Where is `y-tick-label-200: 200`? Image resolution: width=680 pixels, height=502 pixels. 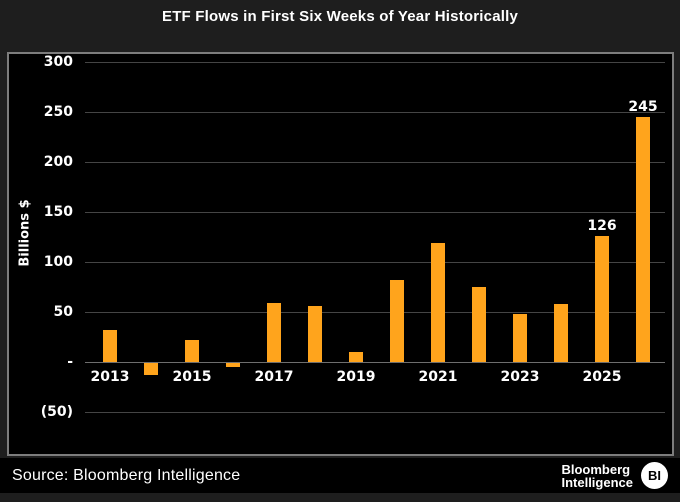 y-tick-label-200: 200 is located at coordinates (58, 162).